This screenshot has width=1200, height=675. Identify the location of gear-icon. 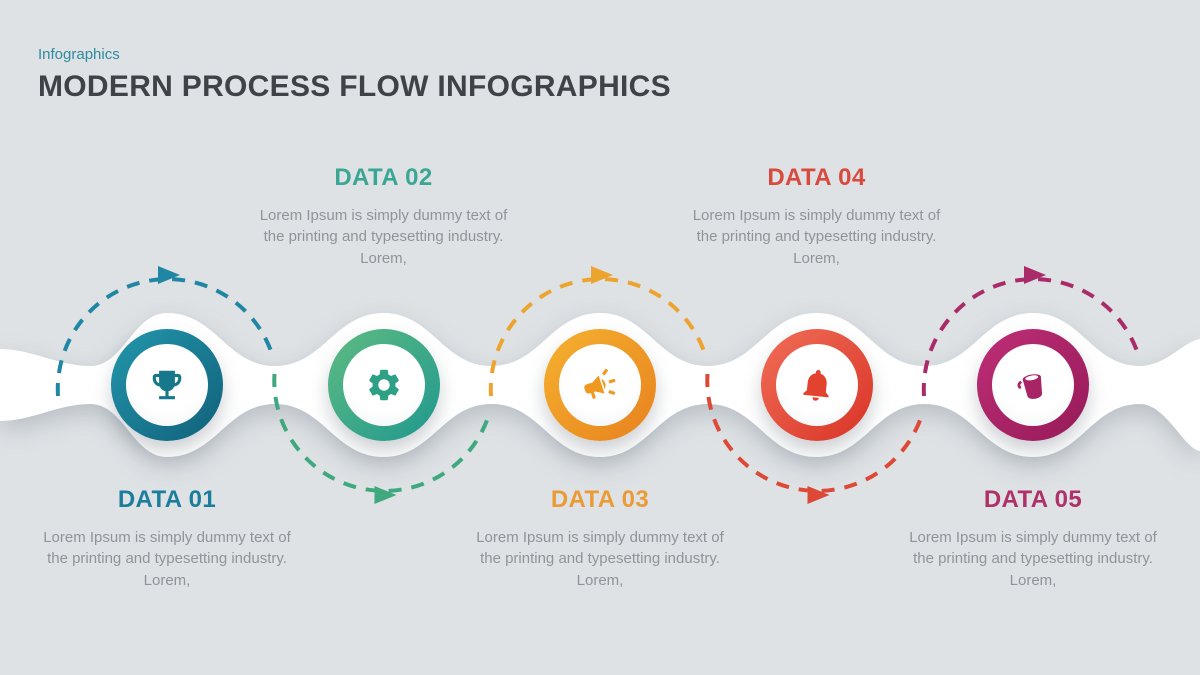
(383, 385).